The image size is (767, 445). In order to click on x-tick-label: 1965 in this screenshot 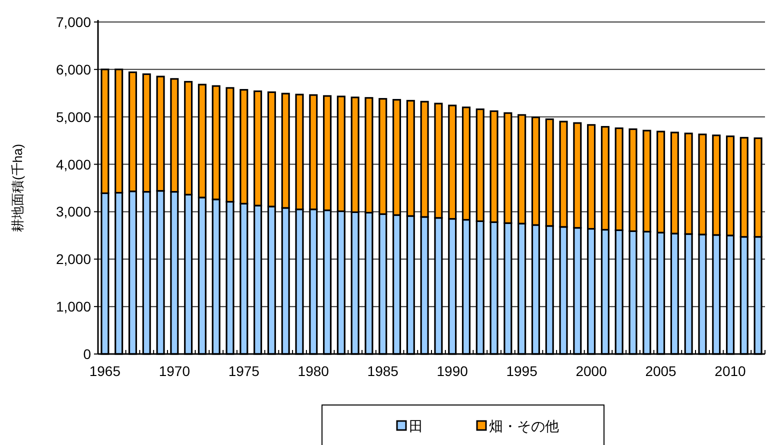, I will do `click(105, 371)`.